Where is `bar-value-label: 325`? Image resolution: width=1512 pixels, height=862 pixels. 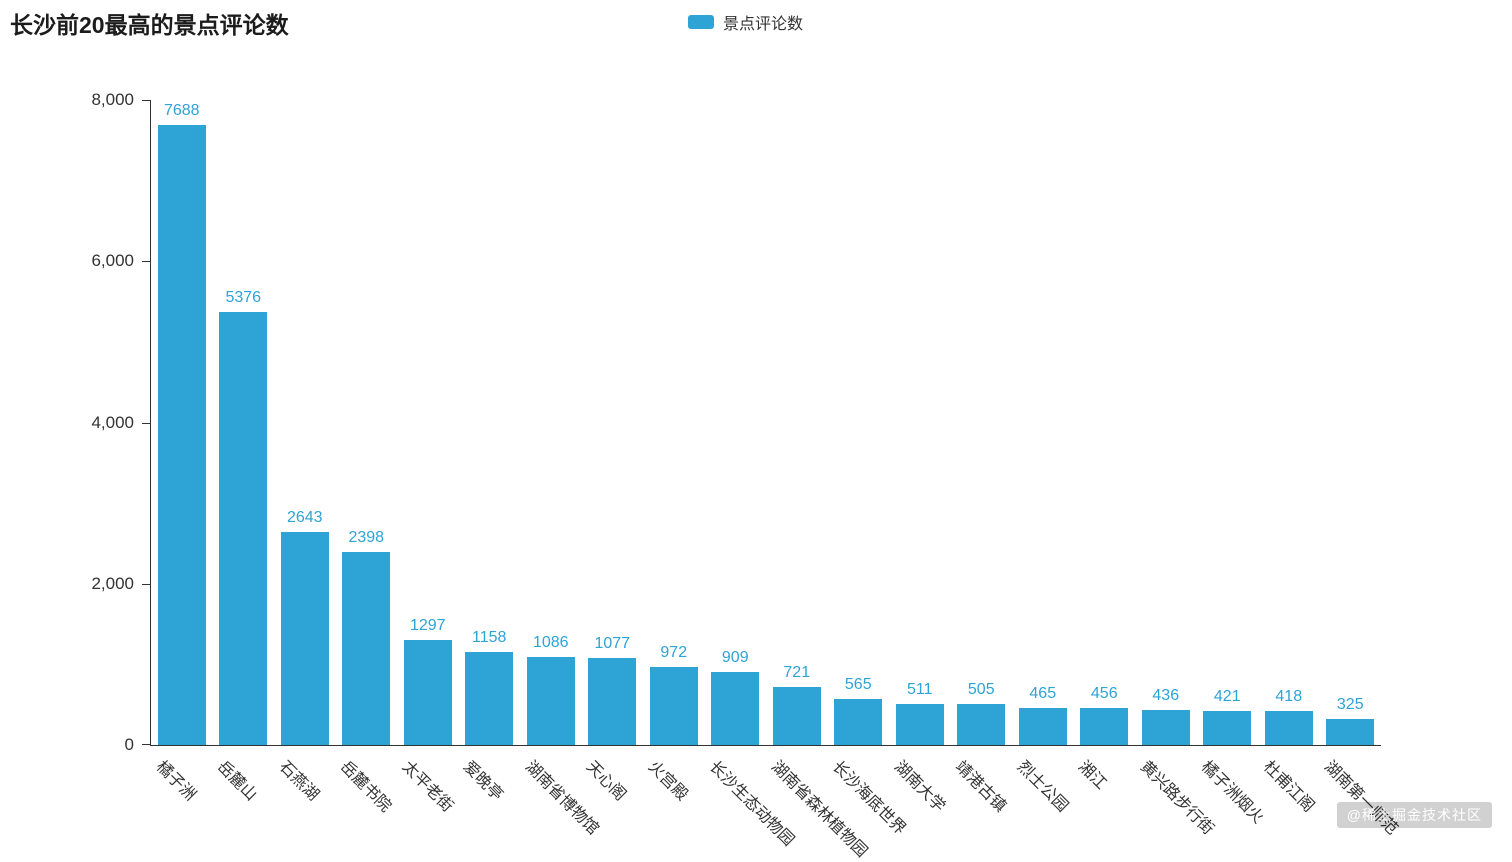 bar-value-label: 325 is located at coordinates (1350, 704).